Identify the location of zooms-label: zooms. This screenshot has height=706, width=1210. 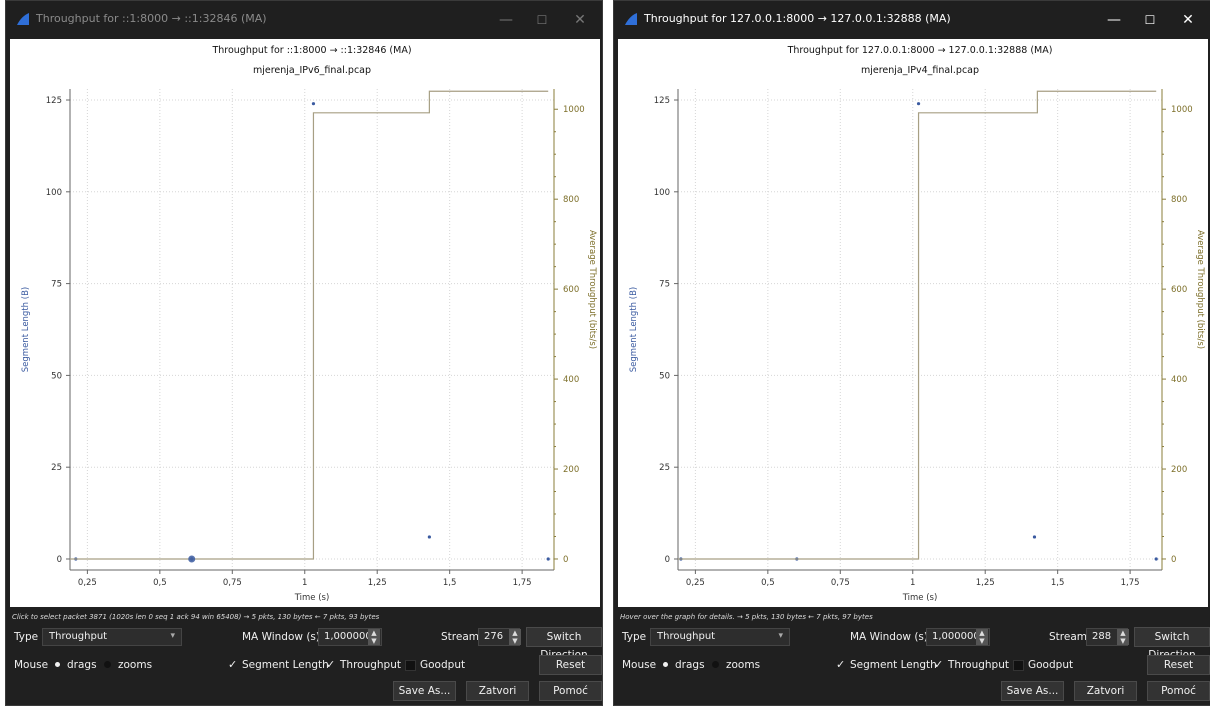
(743, 665).